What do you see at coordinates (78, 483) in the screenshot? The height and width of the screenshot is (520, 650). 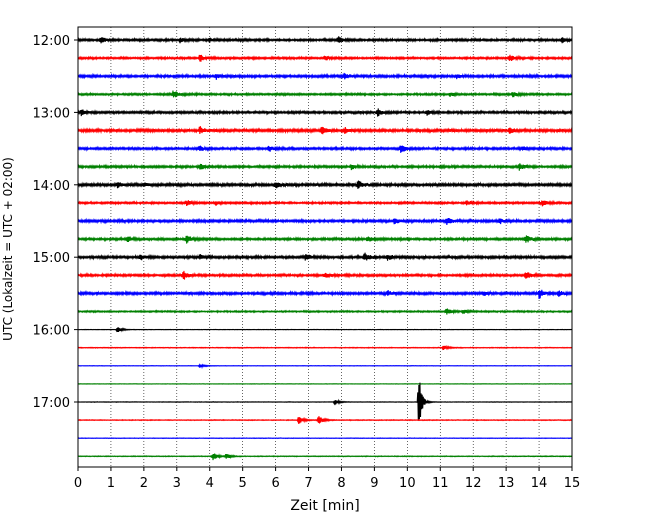 I see `x-tick-label: 0` at bounding box center [78, 483].